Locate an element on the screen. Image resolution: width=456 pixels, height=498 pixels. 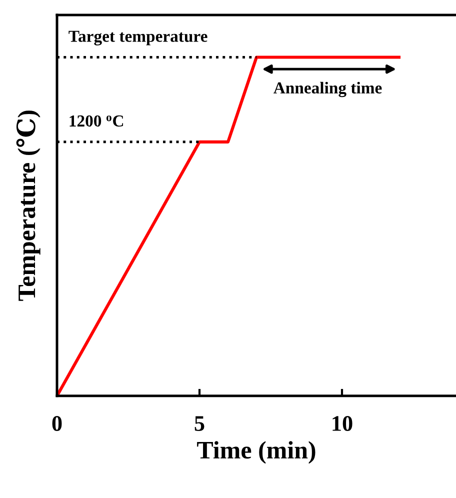
y-axis-title: Temperature (℃) is located at coordinates (28, 205).